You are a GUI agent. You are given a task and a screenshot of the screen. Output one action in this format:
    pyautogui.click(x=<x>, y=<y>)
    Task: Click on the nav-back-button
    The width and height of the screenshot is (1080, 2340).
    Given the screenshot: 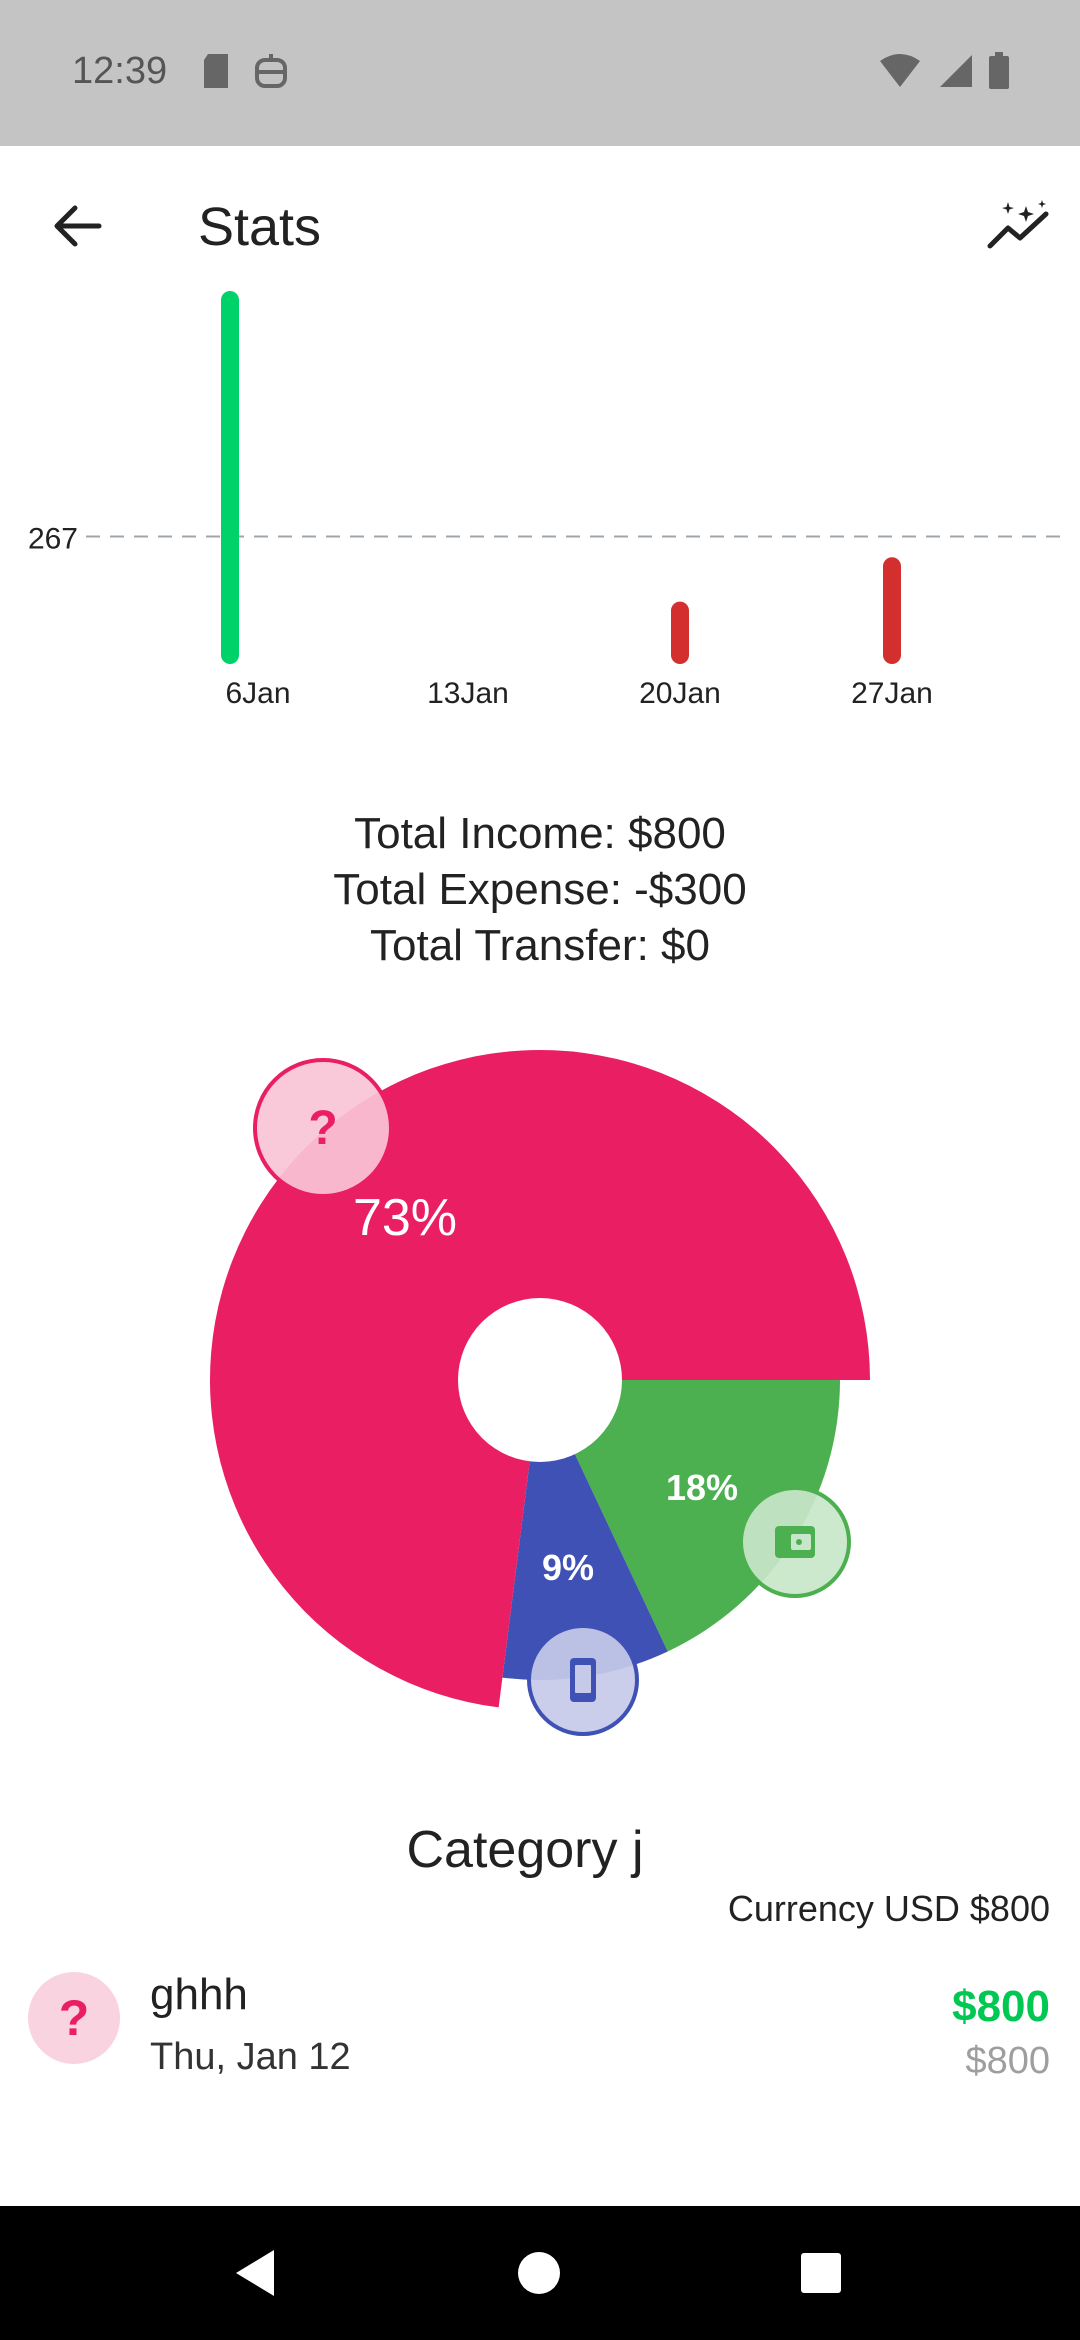 What is the action you would take?
    pyautogui.click(x=255, y=2273)
    